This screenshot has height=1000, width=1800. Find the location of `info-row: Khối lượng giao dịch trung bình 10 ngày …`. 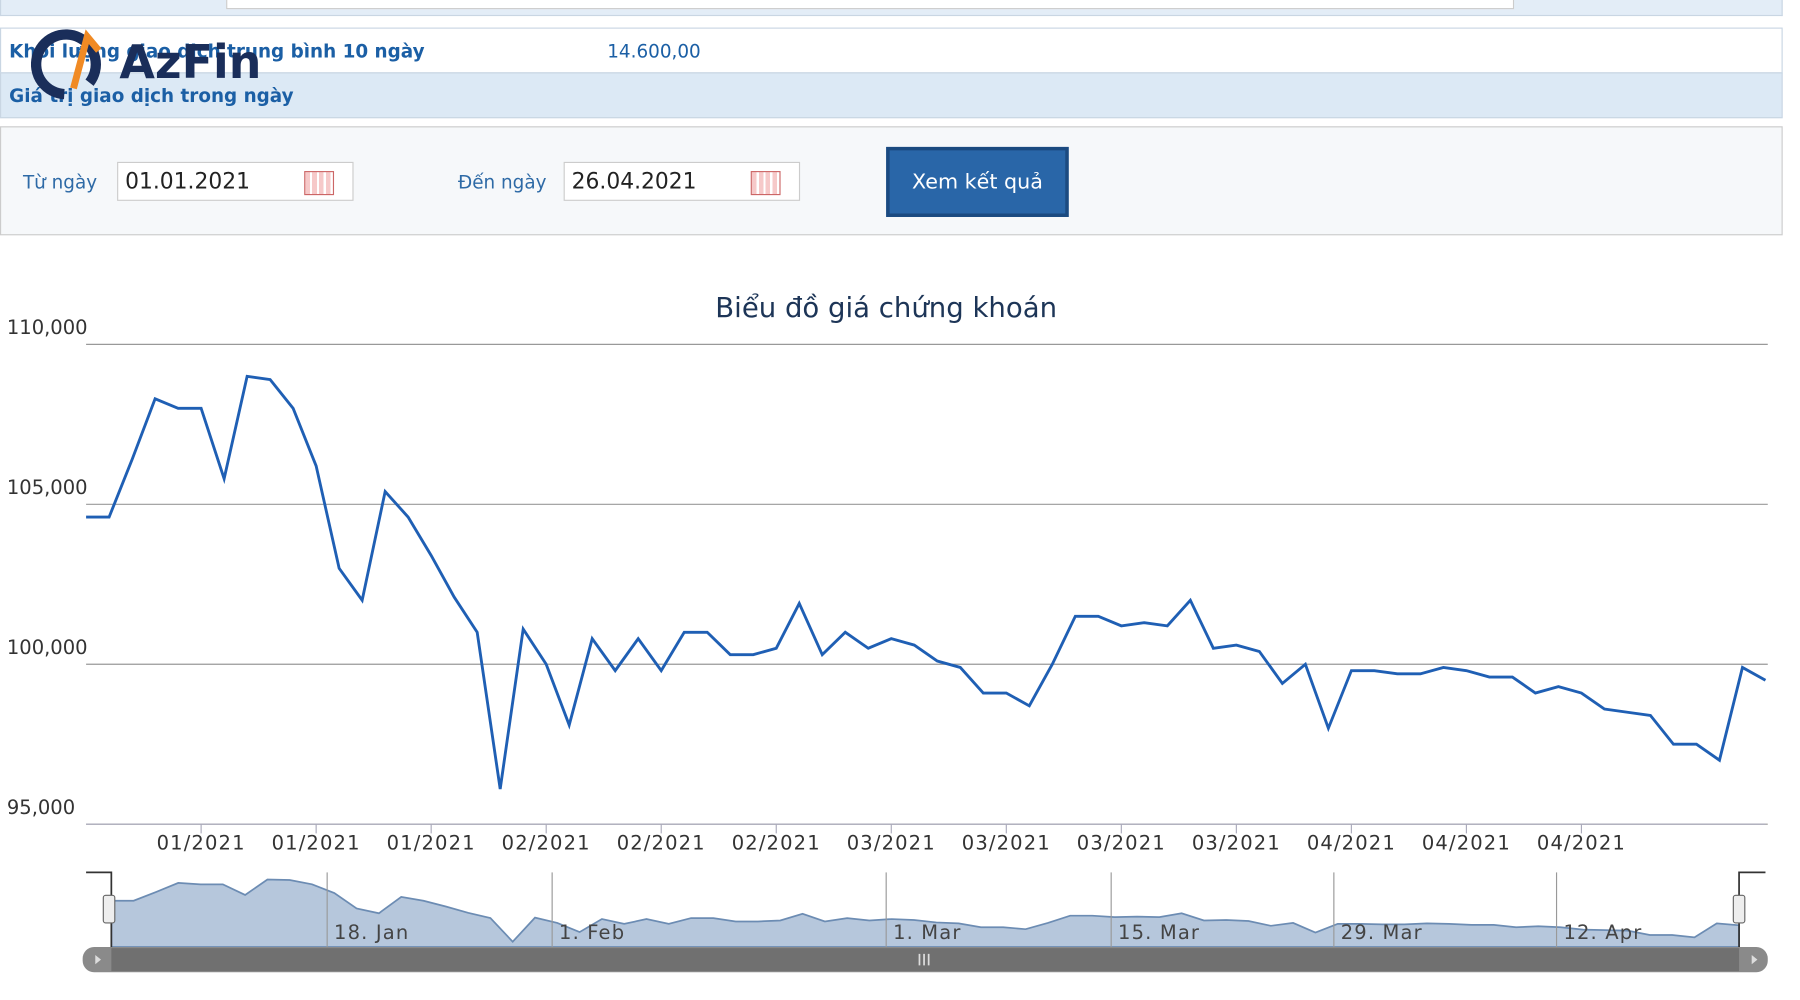

info-row: Khối lượng giao dịch trung bình 10 ngày … is located at coordinates (891, 50).